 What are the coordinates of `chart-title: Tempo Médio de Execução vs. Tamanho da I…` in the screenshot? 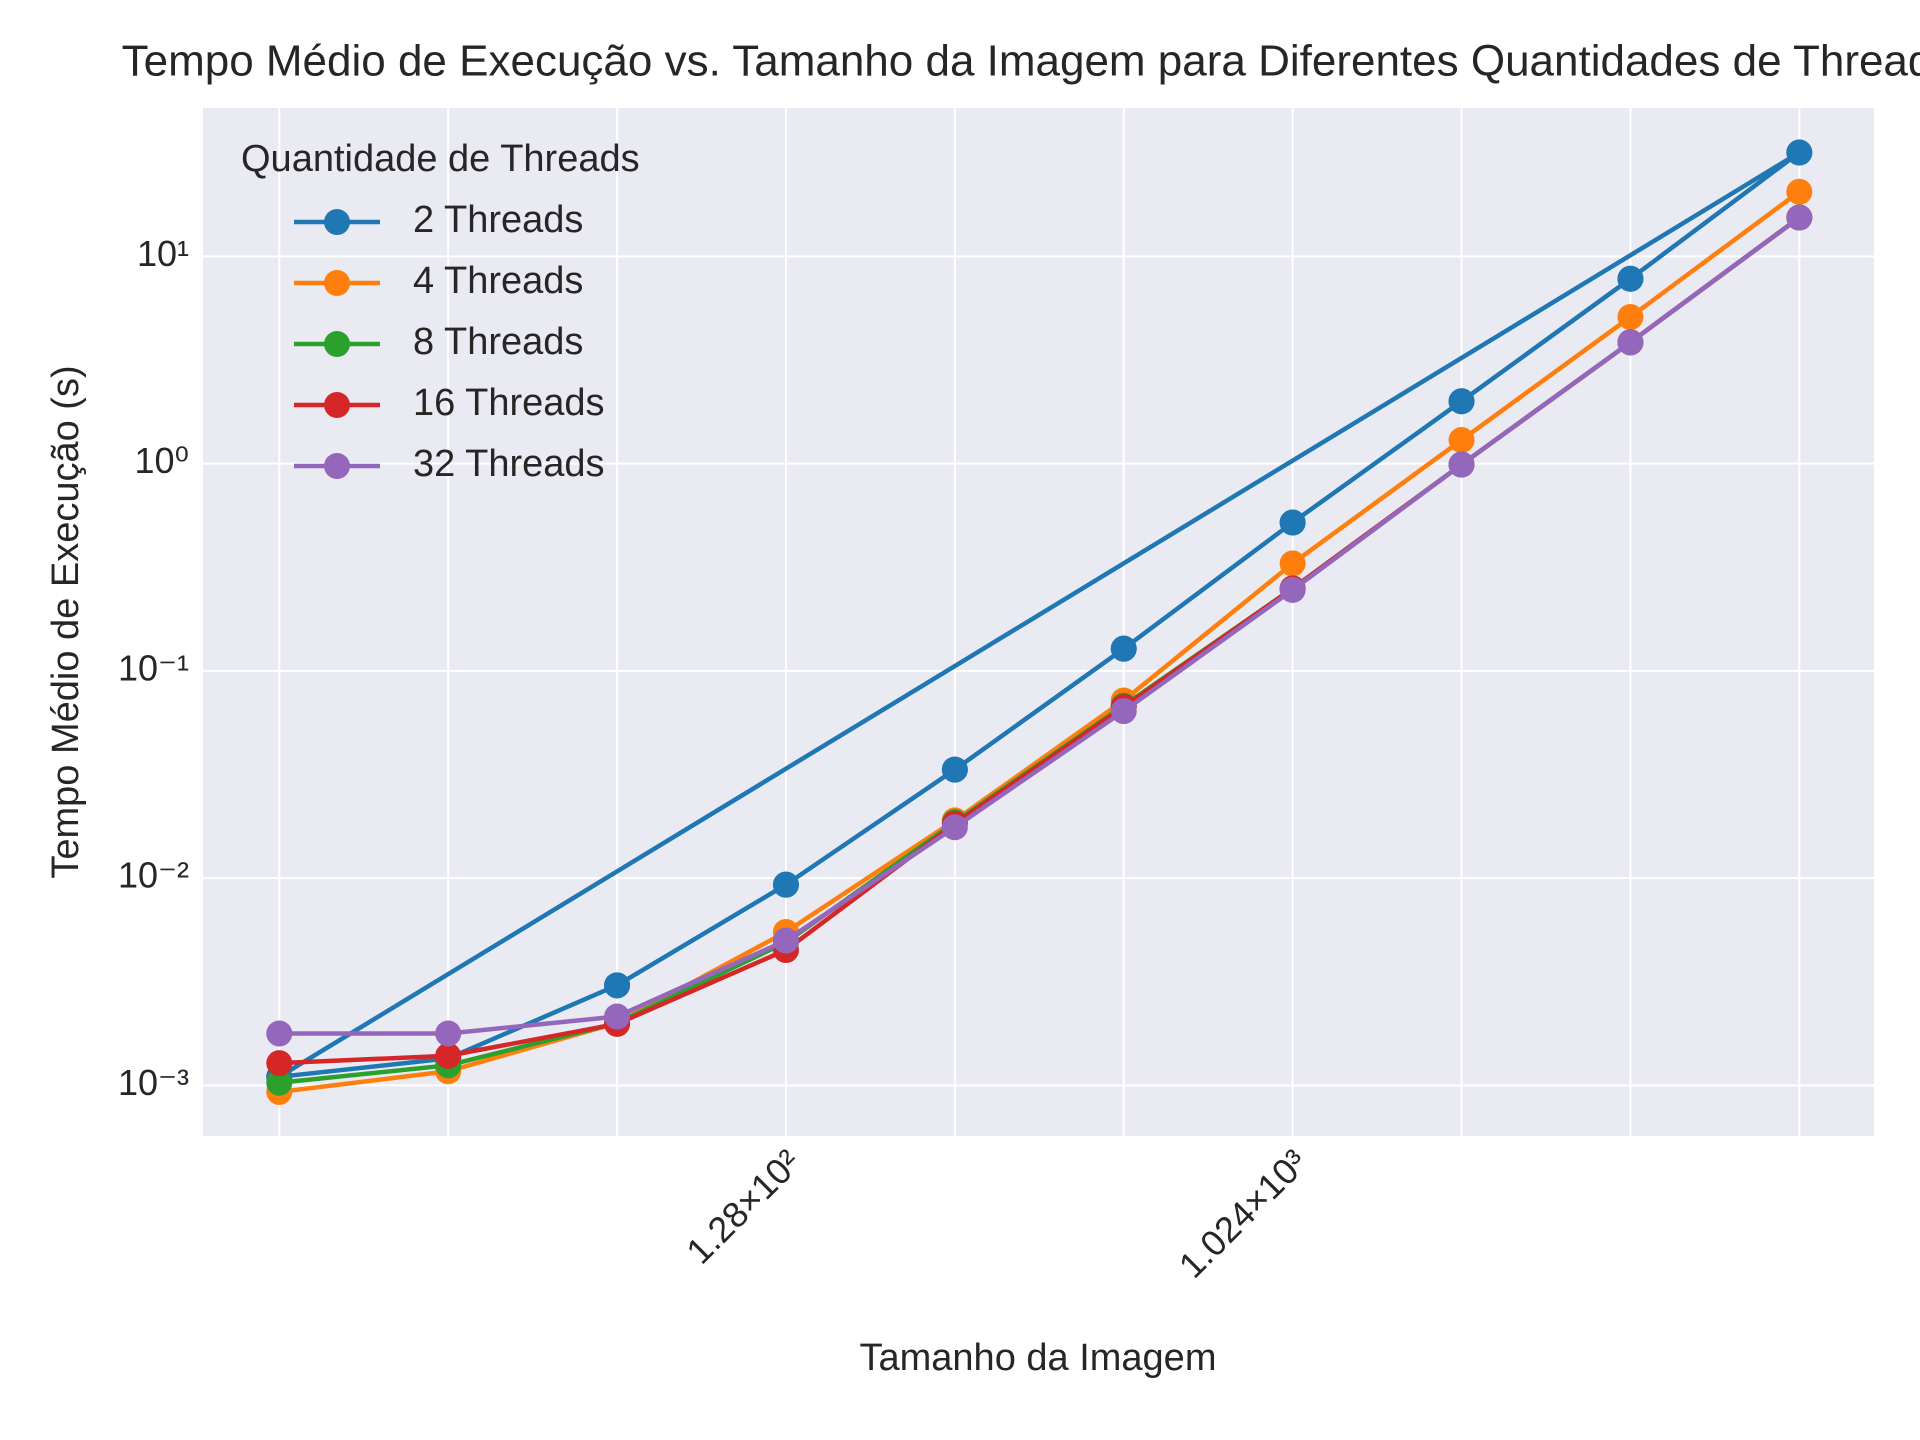 It's located at (1021, 61).